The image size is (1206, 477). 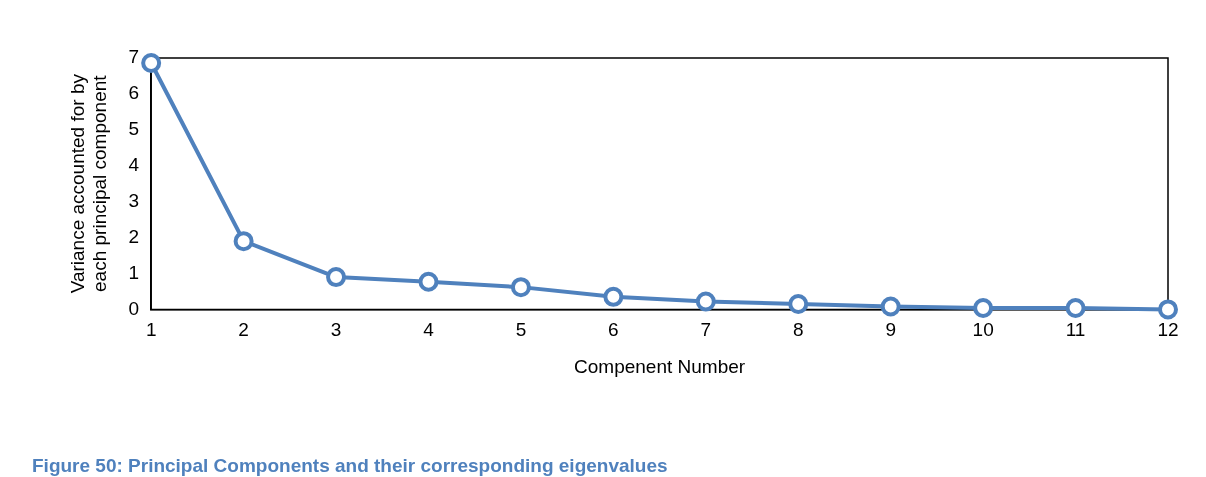 What do you see at coordinates (613, 330) in the screenshot?
I see `x-tick-label: 6` at bounding box center [613, 330].